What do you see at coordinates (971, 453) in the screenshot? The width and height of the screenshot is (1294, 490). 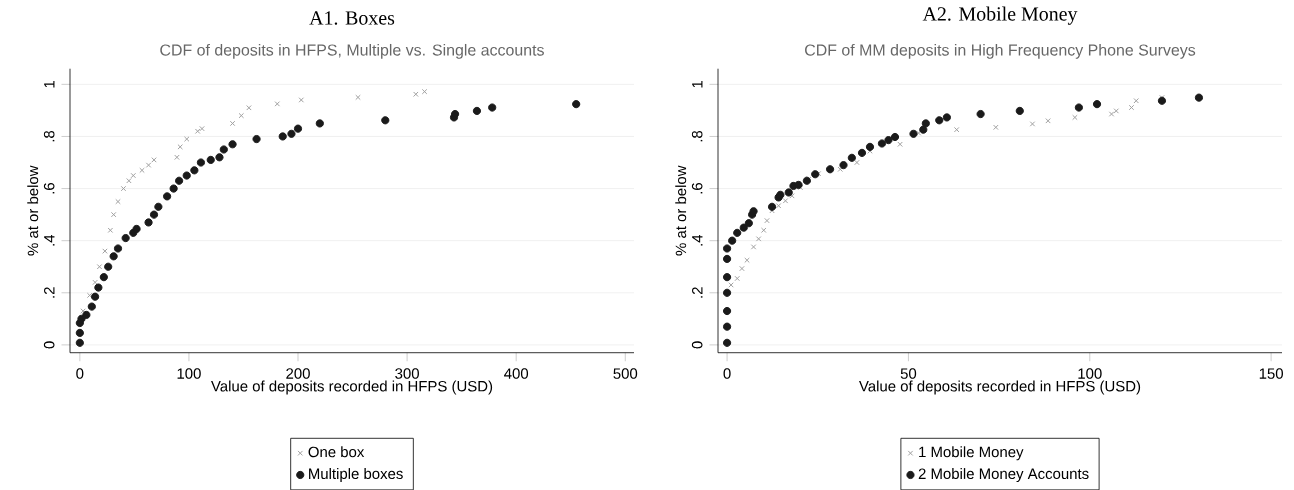 I see `legend-label: 1 Mobile Money` at bounding box center [971, 453].